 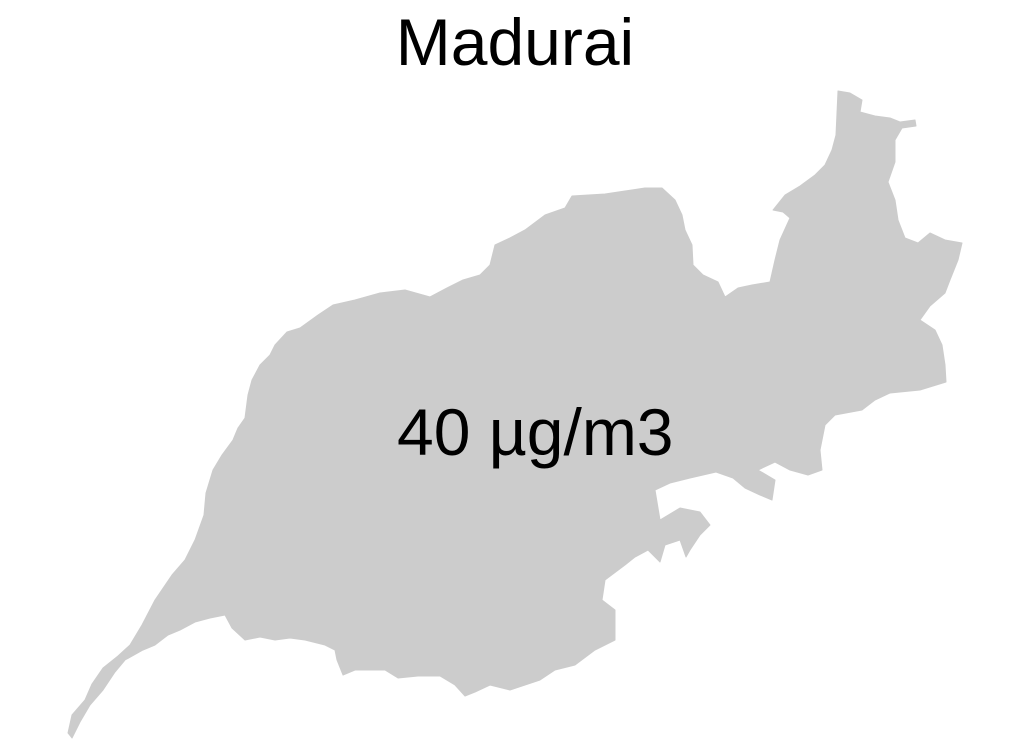 What do you see at coordinates (515, 42) in the screenshot?
I see `map-title: Madurai` at bounding box center [515, 42].